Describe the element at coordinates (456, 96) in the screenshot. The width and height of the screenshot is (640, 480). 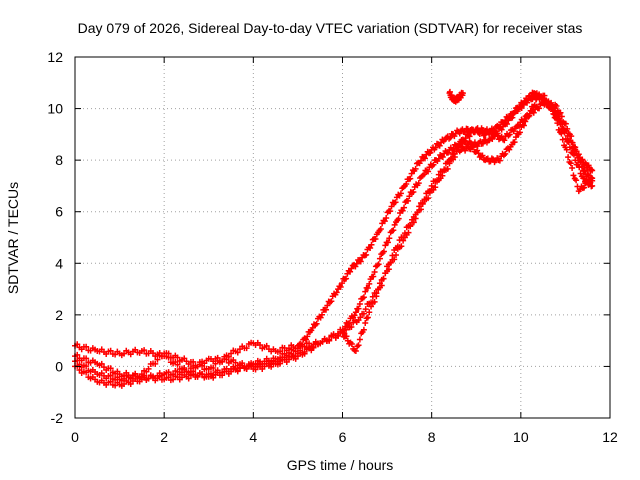
I see `series-fragment` at that location.